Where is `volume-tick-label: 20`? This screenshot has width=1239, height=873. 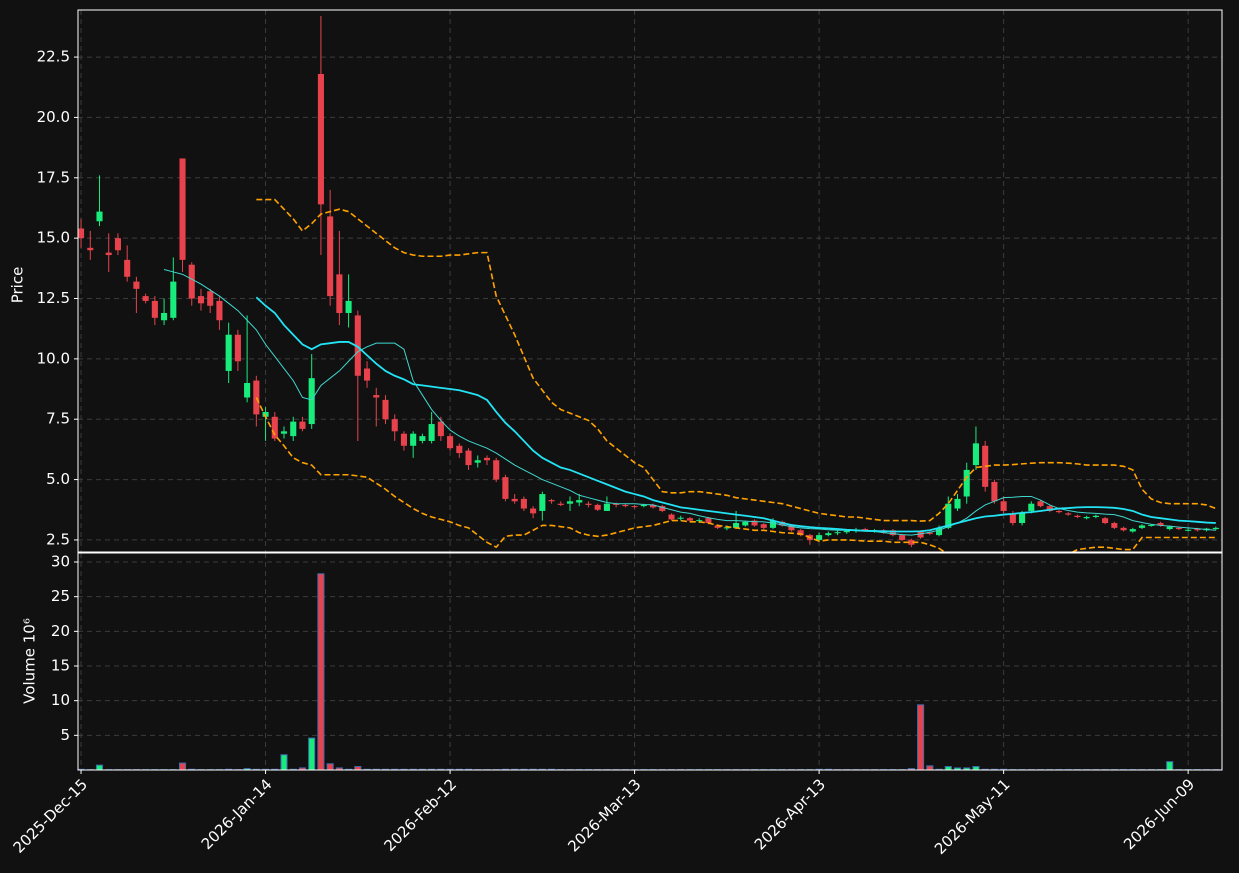
volume-tick-label: 20 is located at coordinates (60, 631).